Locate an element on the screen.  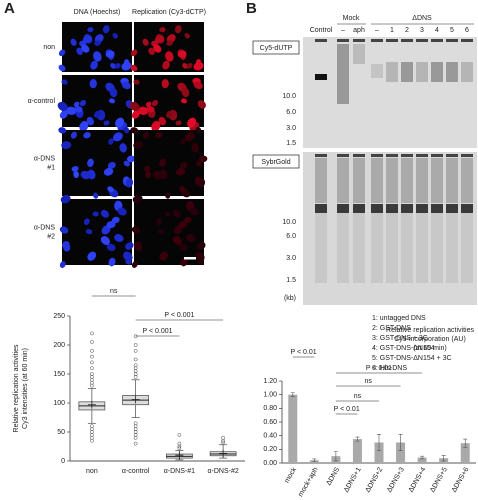
x-tick-label: ΔDNS+2 is located at coordinates (375, 479).